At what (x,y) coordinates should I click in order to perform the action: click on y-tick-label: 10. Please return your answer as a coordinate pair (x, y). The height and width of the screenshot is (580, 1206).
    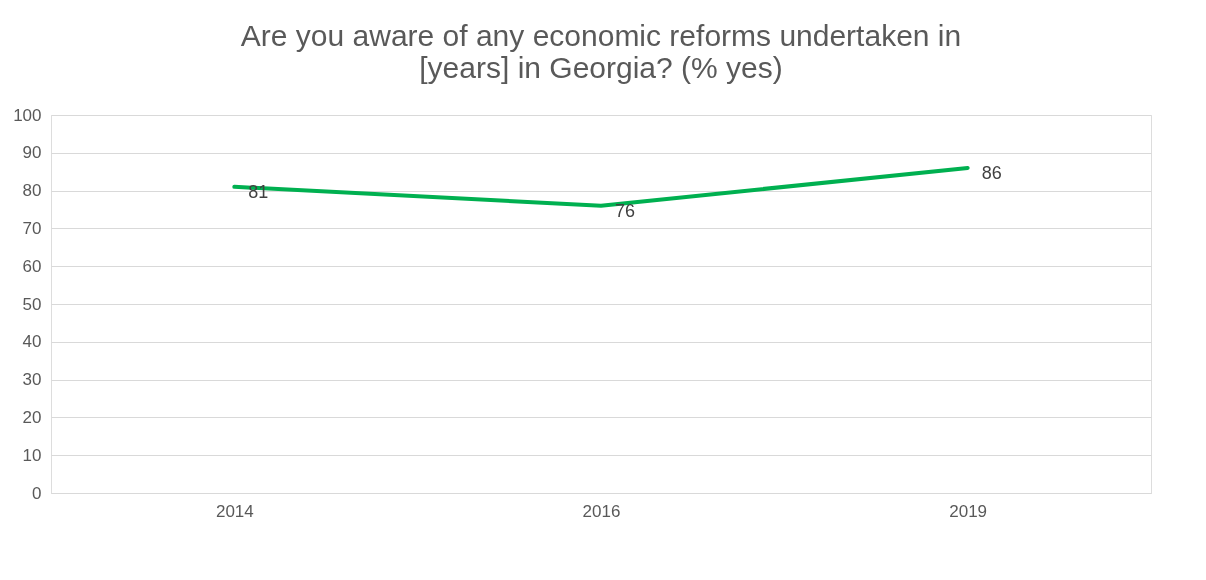
    Looking at the image, I should click on (32, 455).